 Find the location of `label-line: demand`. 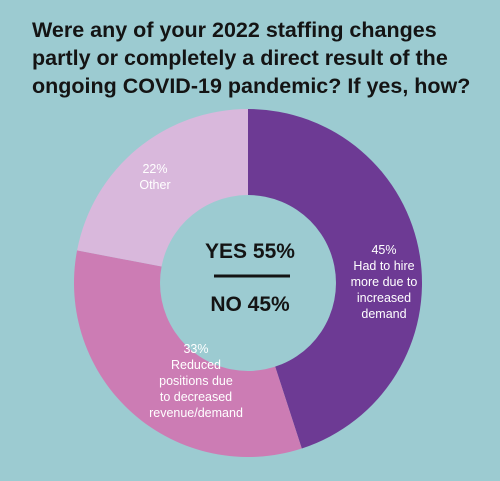

label-line: demand is located at coordinates (383, 314).